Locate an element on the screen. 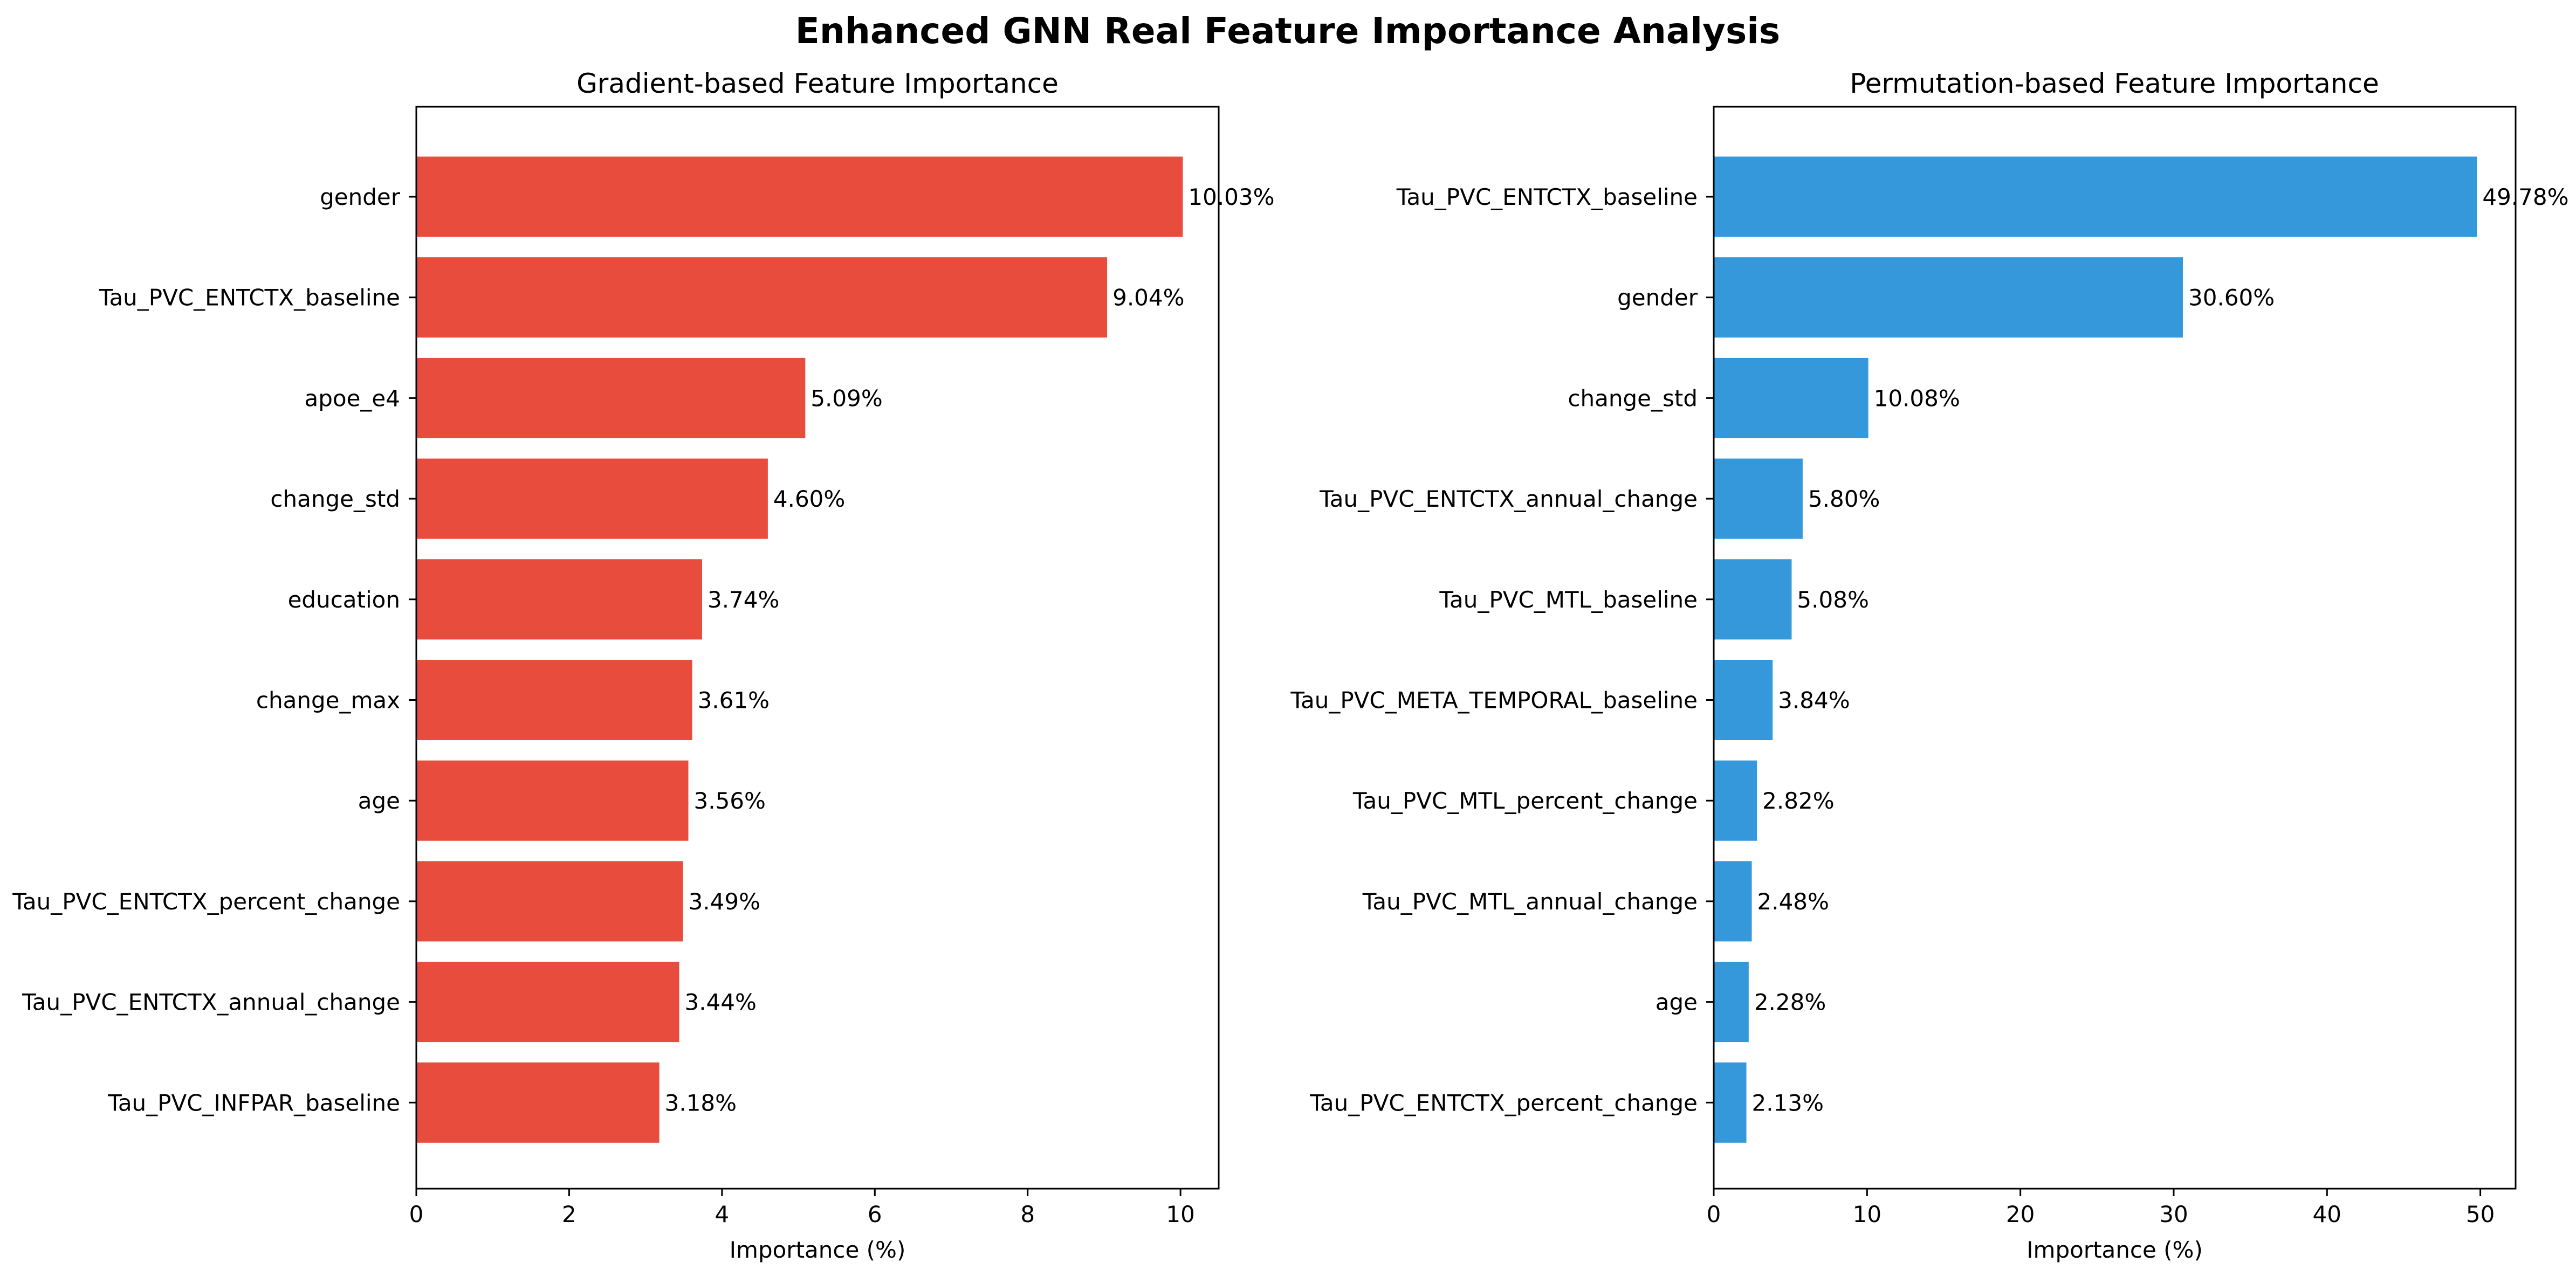 This screenshot has width=2576, height=1276. data-label: 3.18% is located at coordinates (701, 1102).